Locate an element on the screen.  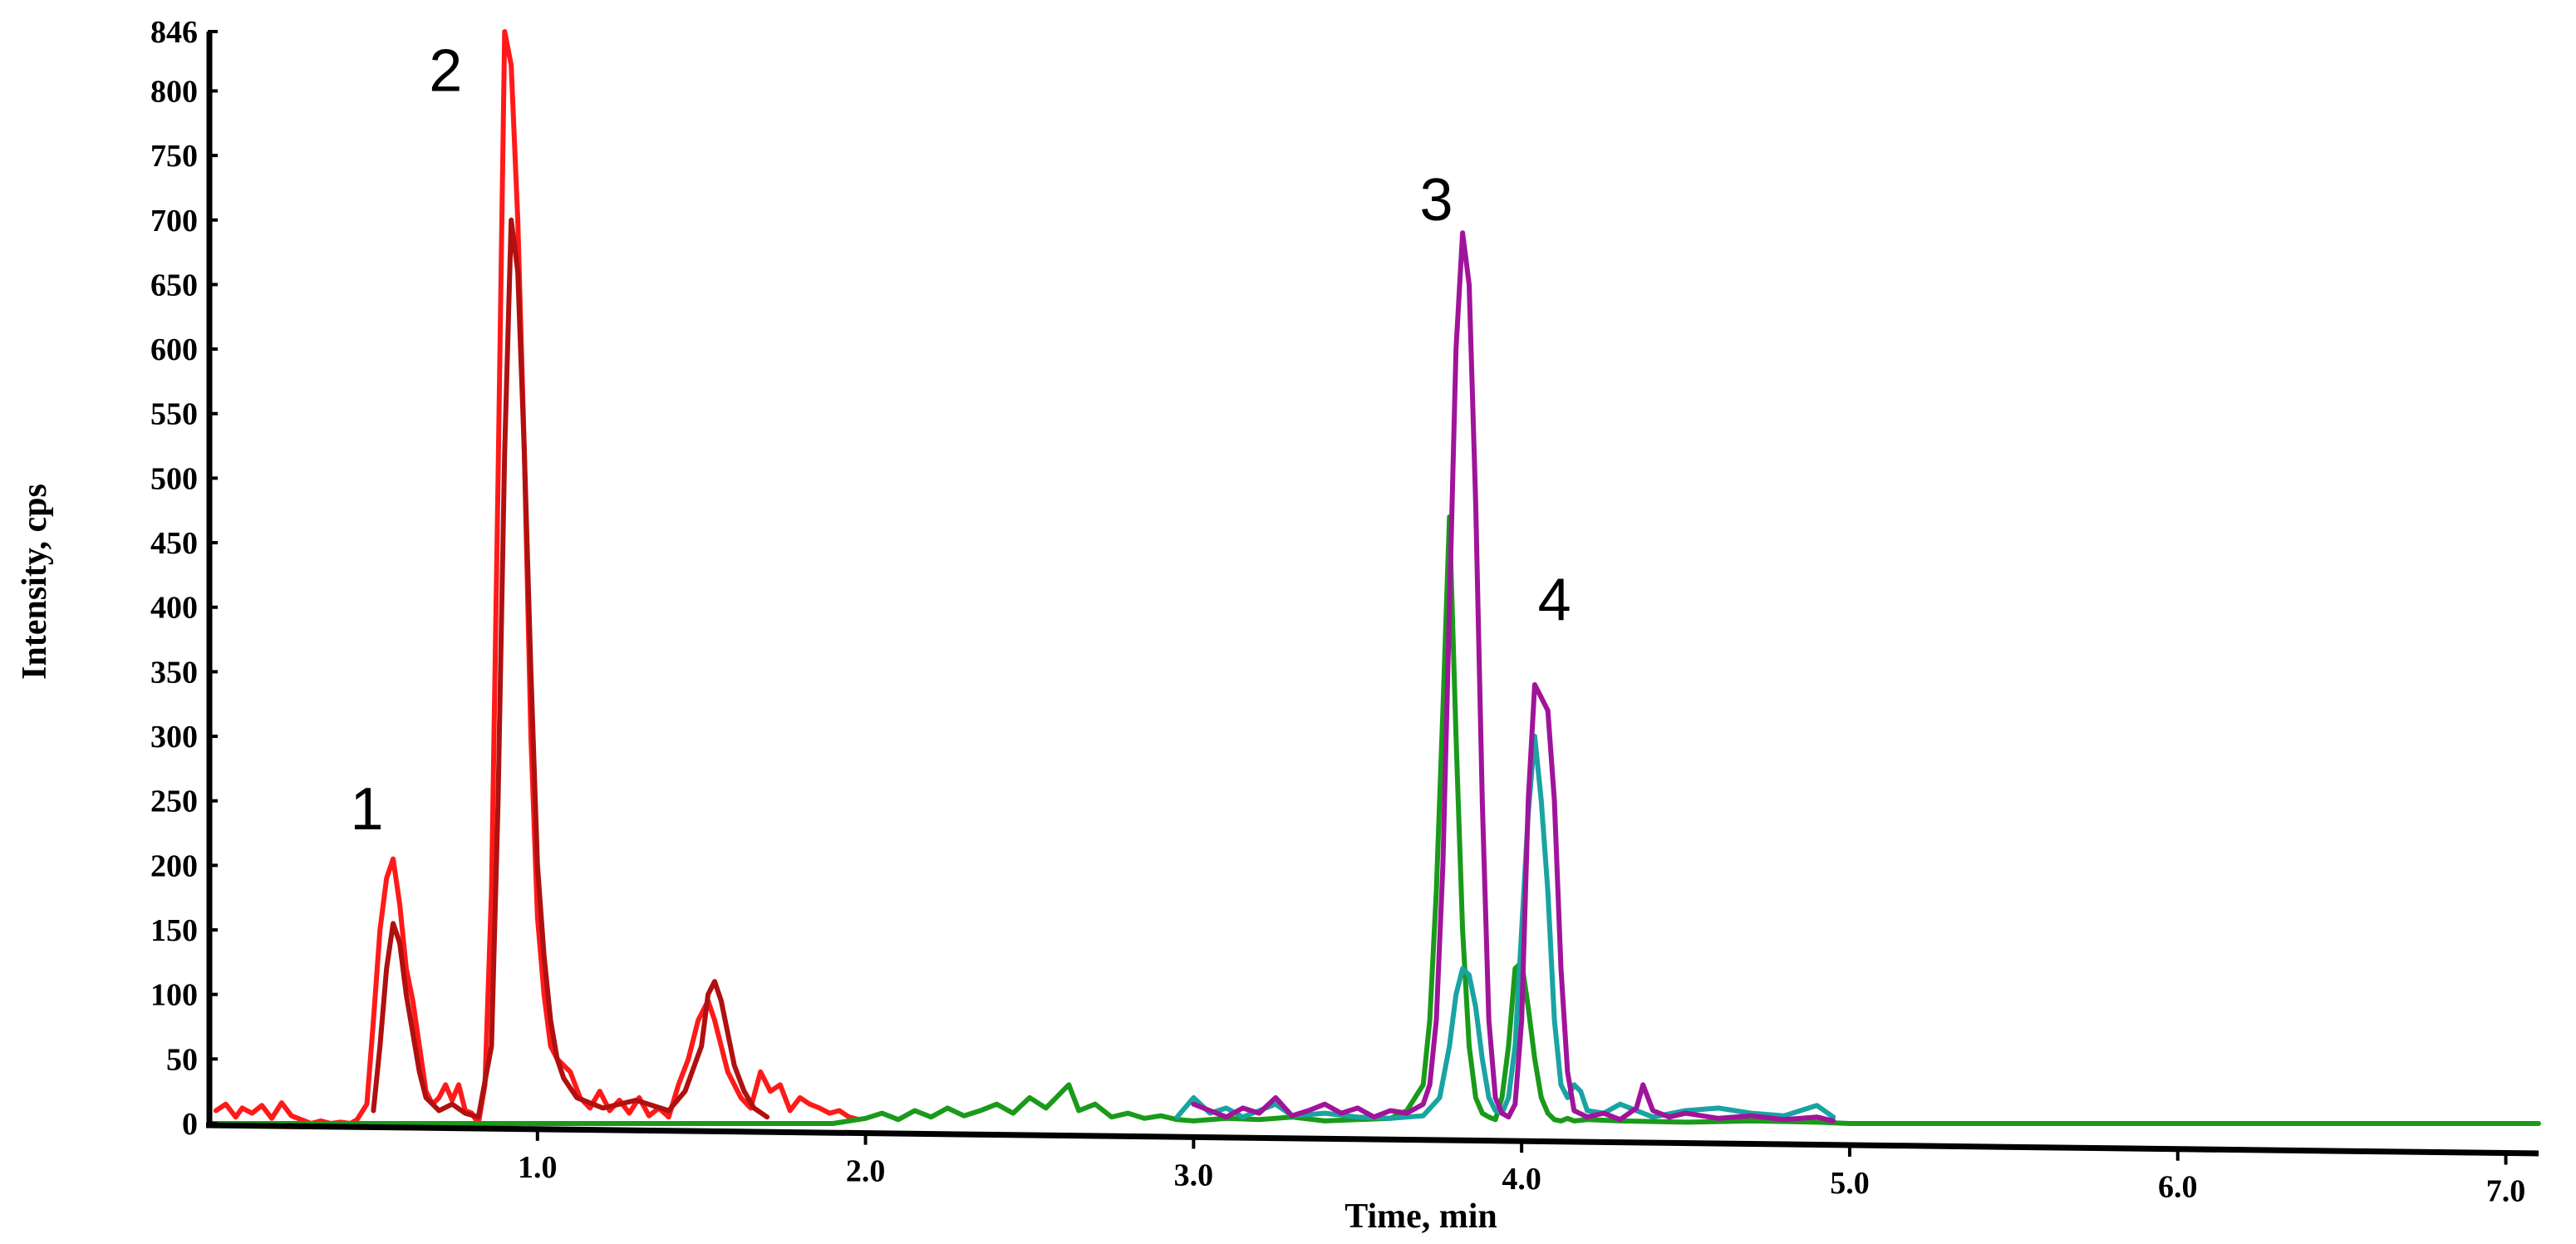
y-tick-label: 450 is located at coordinates (174, 543).